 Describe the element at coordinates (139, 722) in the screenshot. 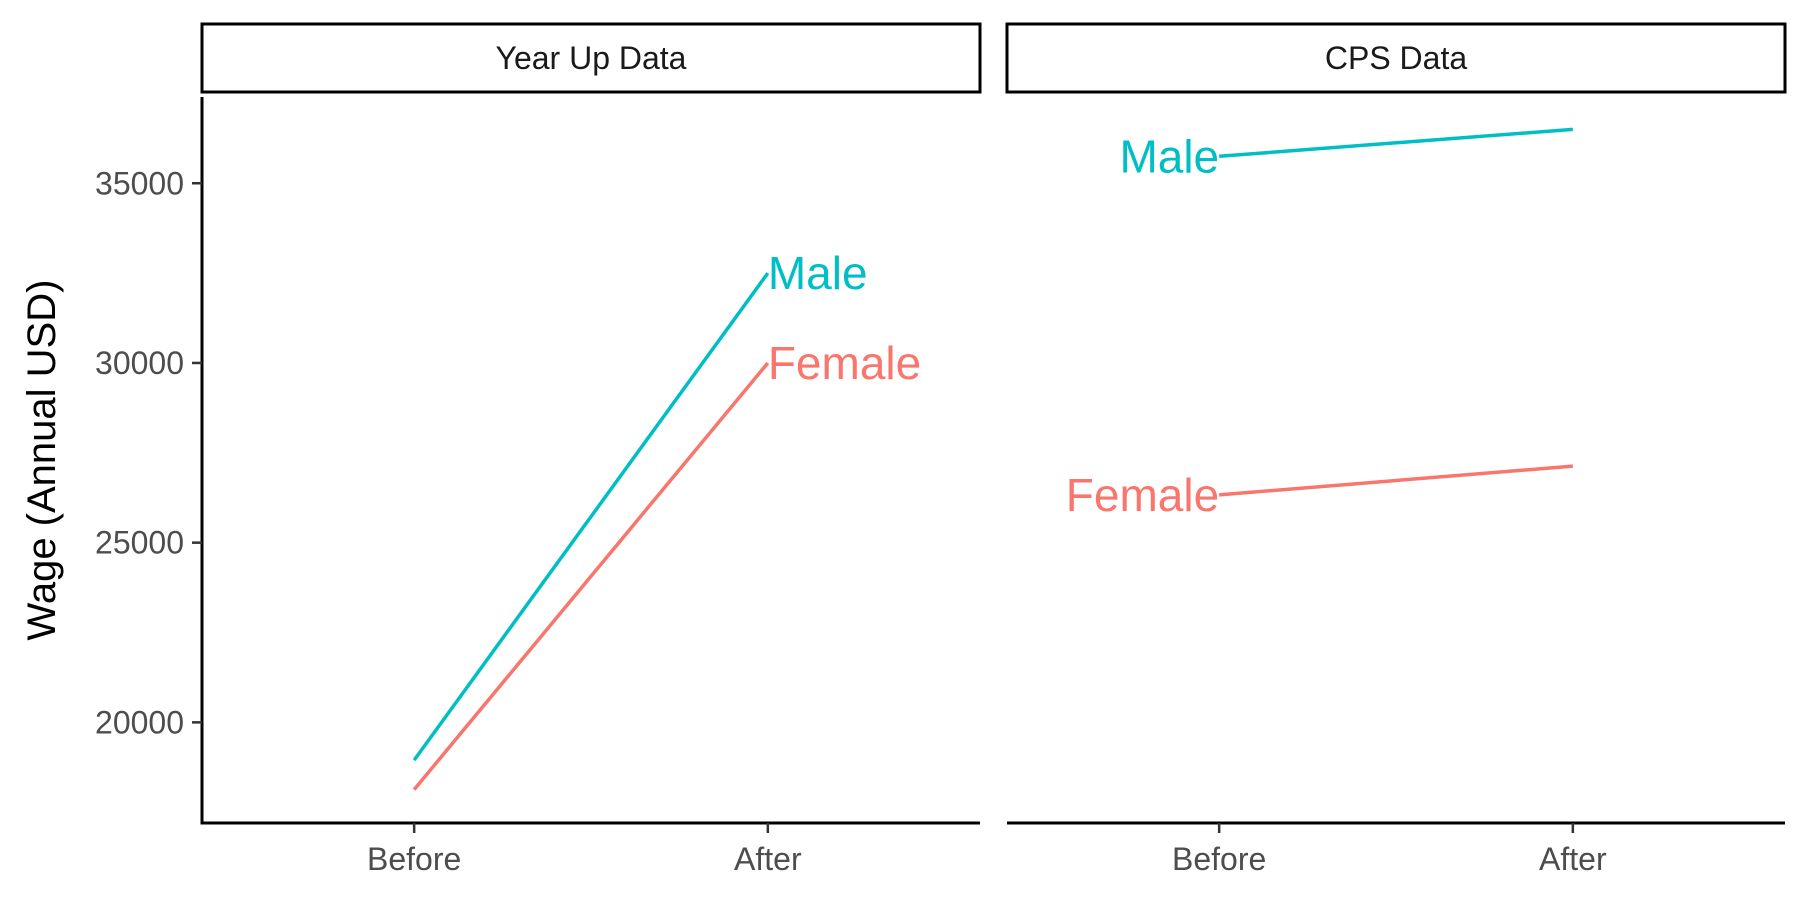

I see `y-tick-label: 20000` at that location.